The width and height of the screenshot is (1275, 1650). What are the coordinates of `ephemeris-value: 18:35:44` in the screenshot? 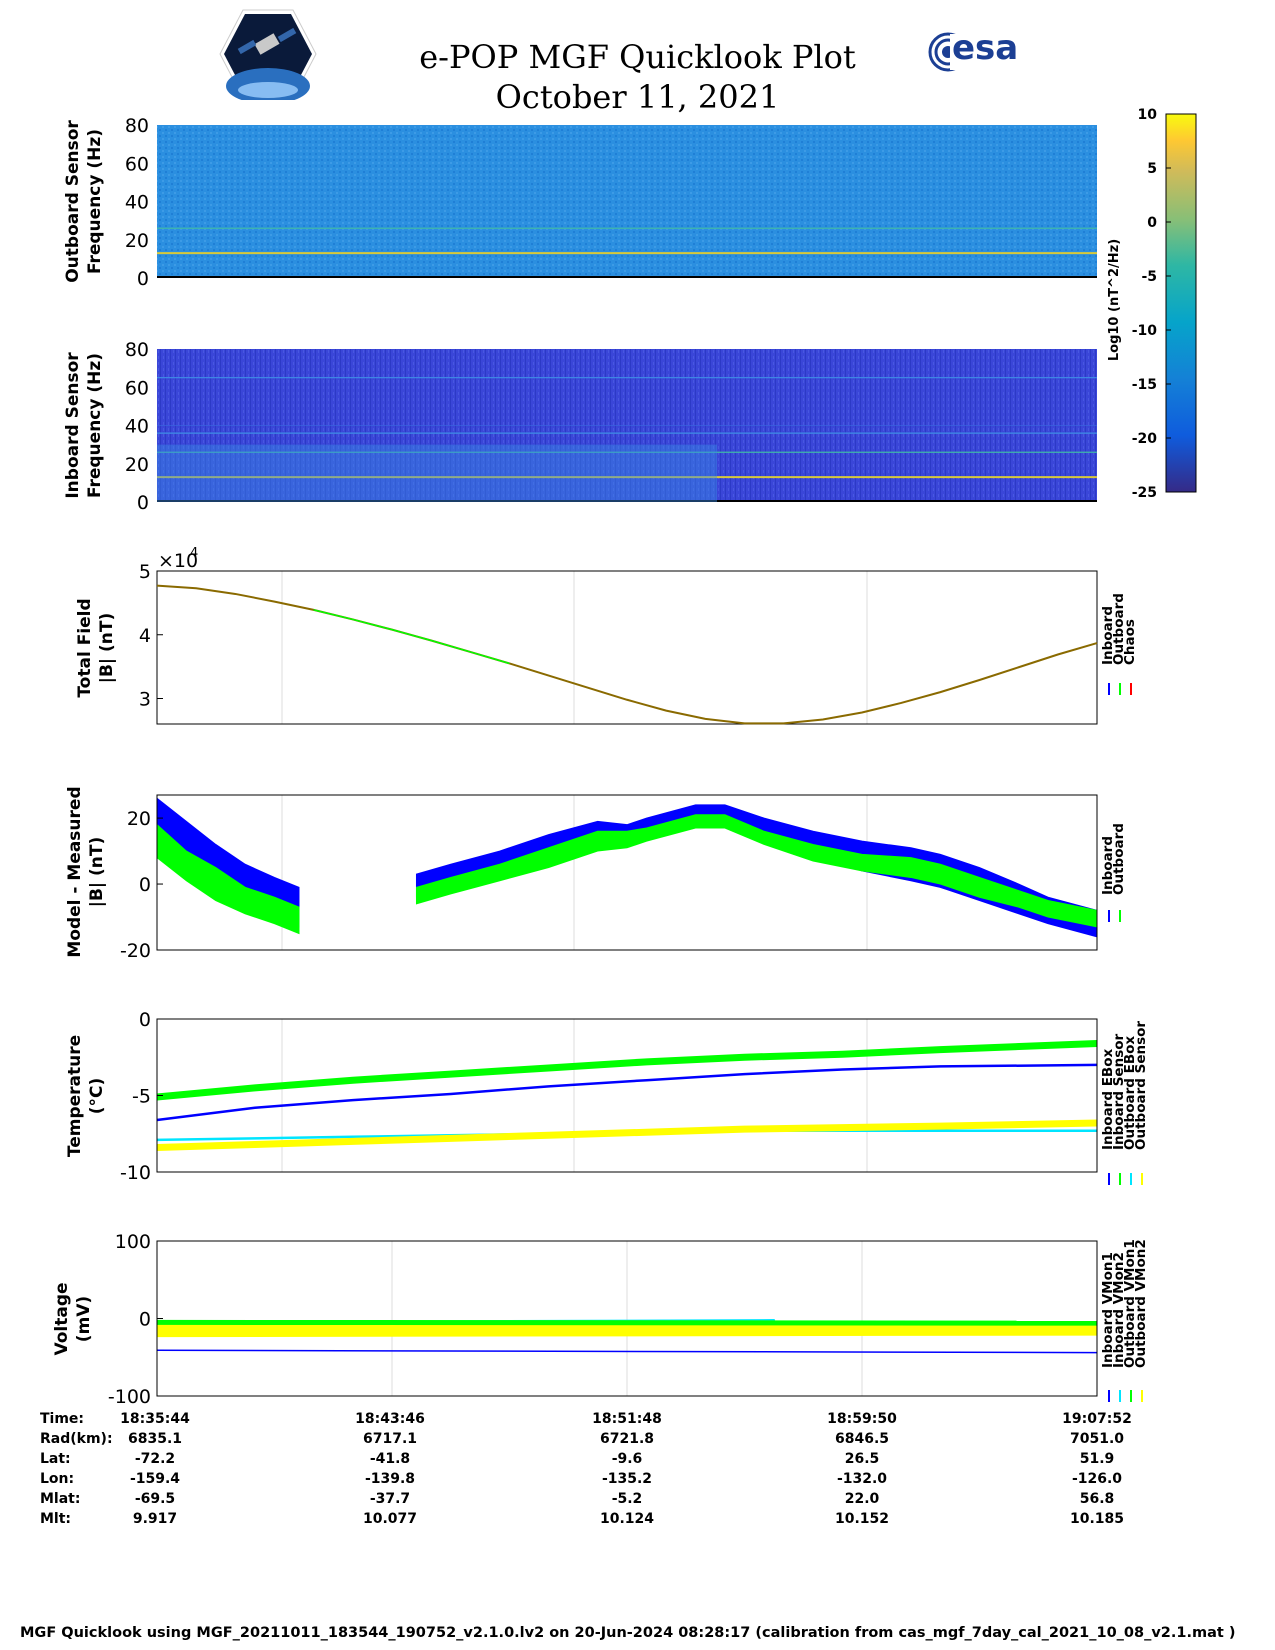 It's located at (155, 1419).